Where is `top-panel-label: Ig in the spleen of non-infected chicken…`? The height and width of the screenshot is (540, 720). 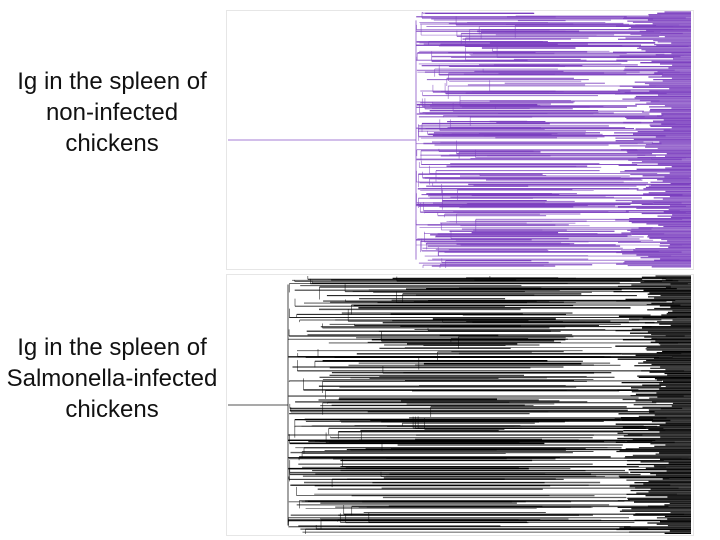 top-panel-label: Ig in the spleen of non-infected chicken… is located at coordinates (112, 112).